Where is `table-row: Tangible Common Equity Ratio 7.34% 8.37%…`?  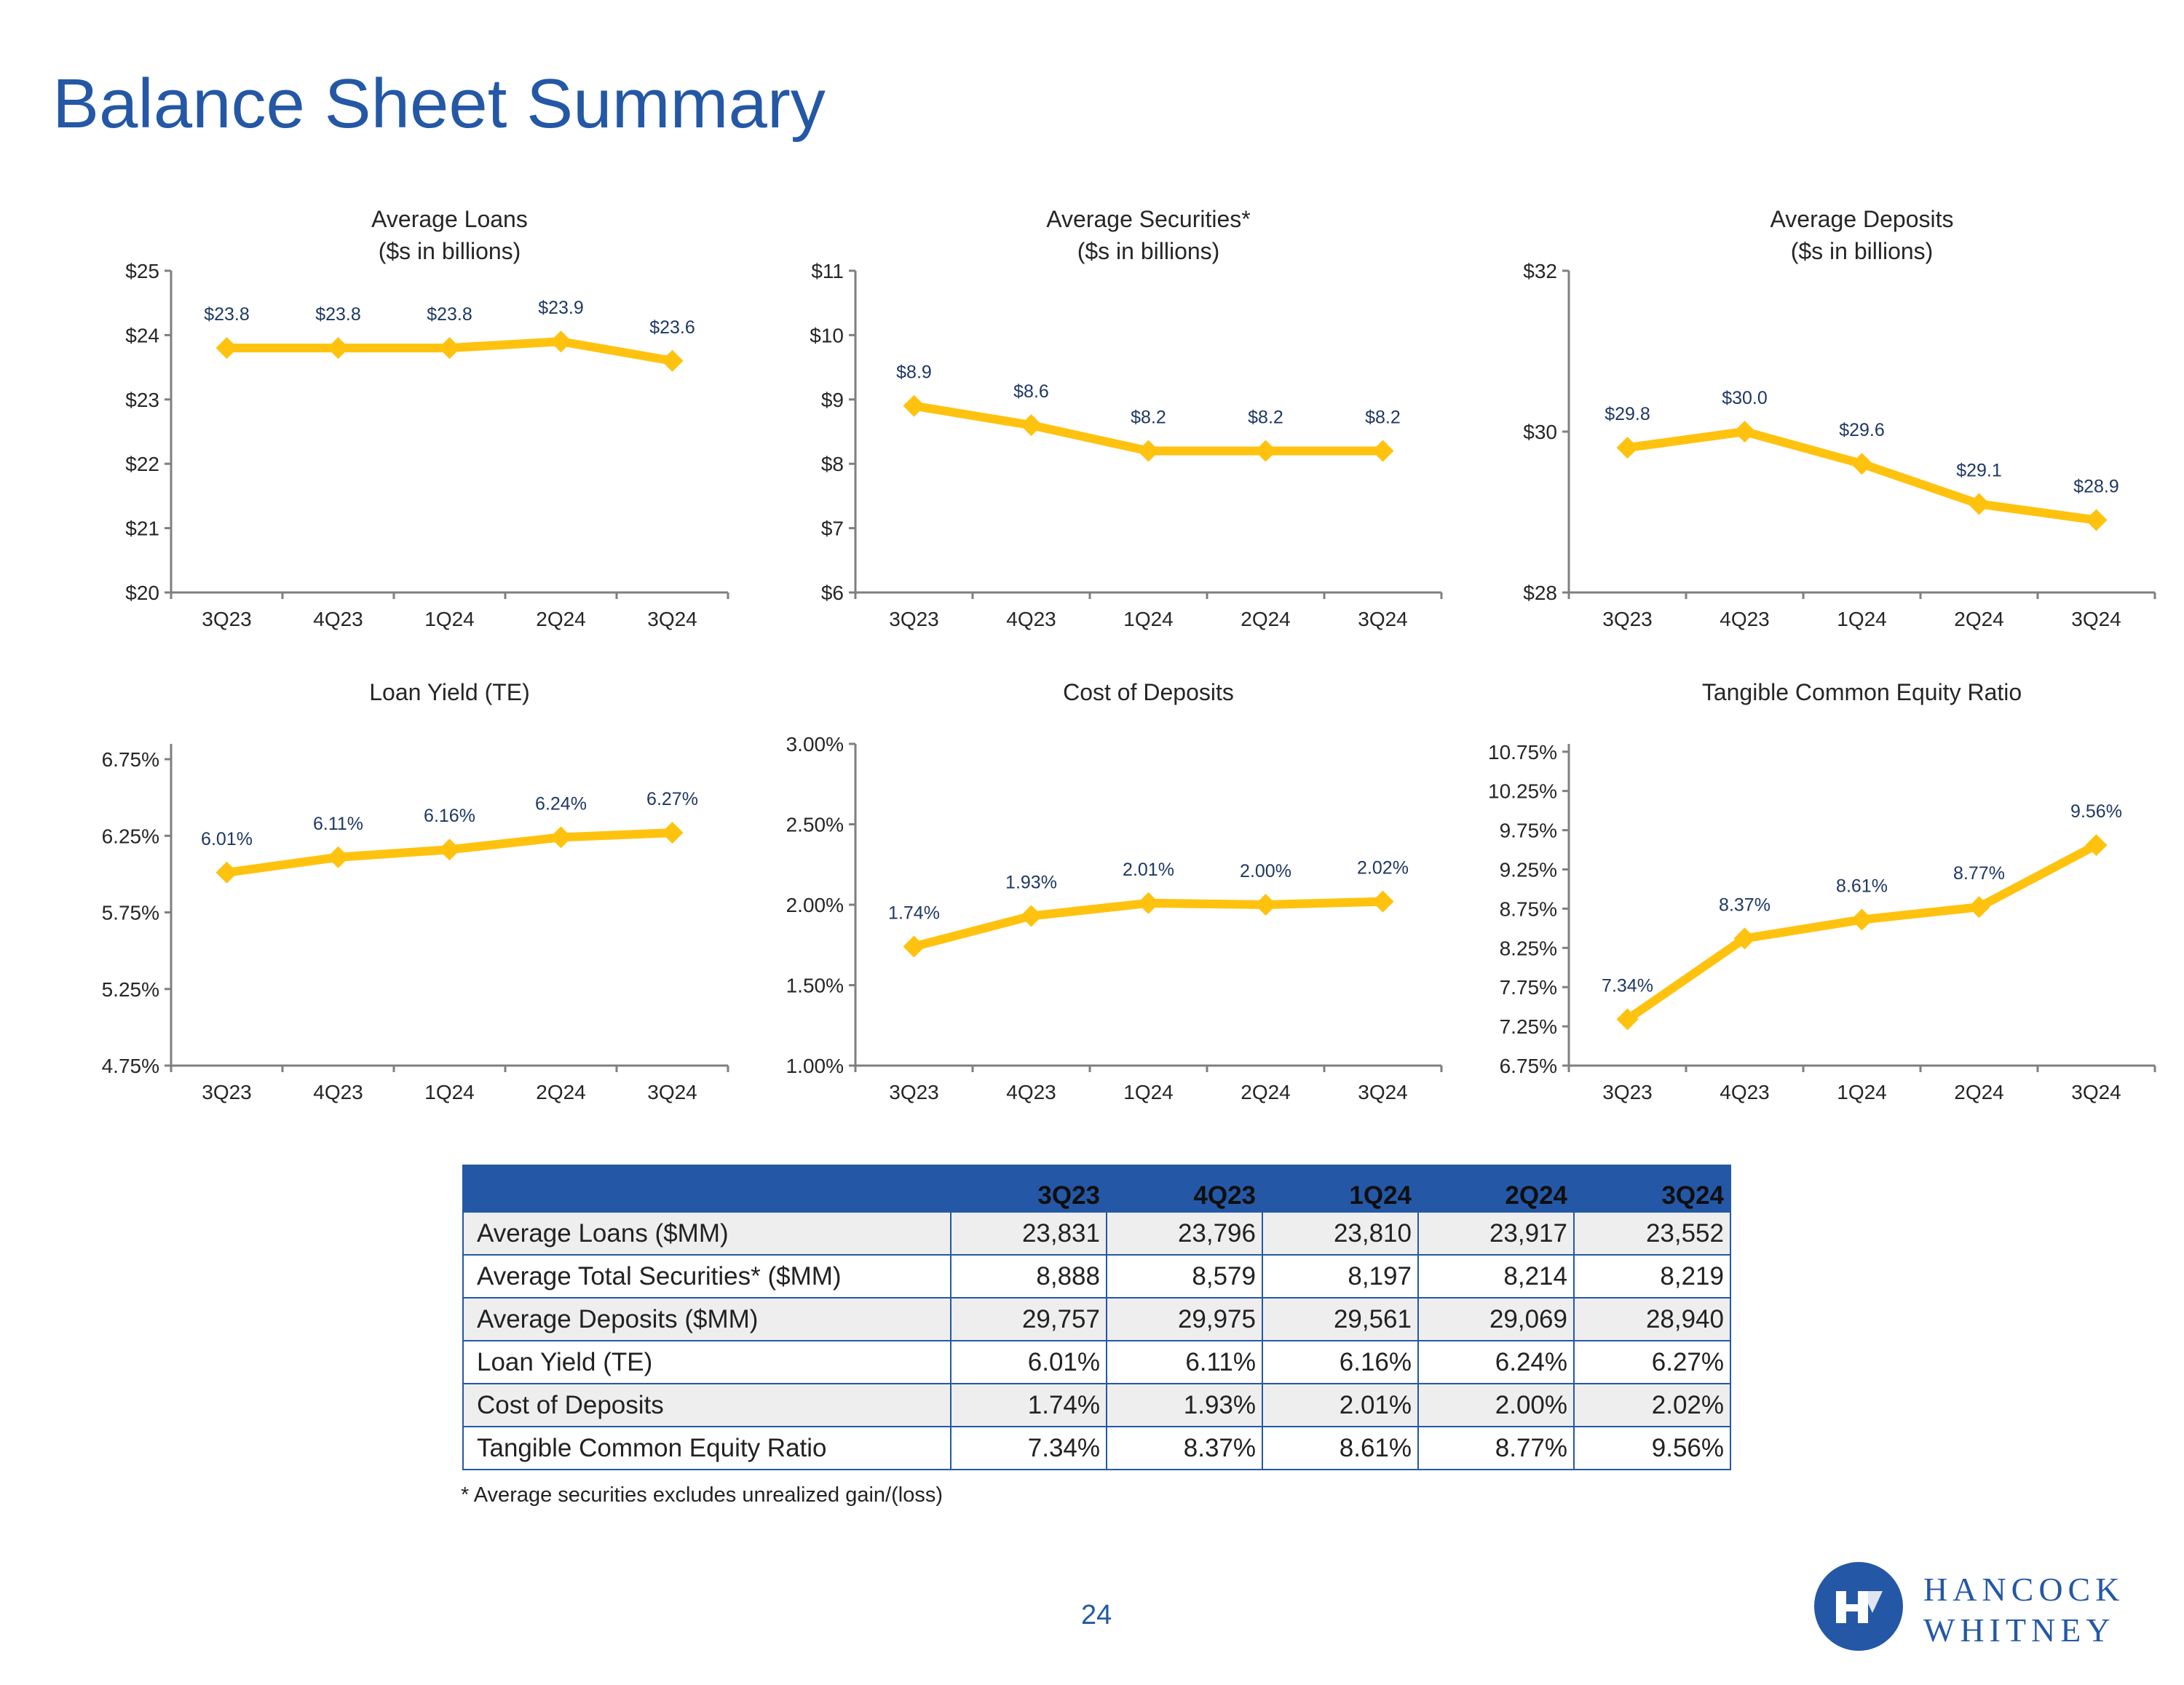
table-row: Tangible Common Equity Ratio 7.34% 8.37%… is located at coordinates (1096, 1448).